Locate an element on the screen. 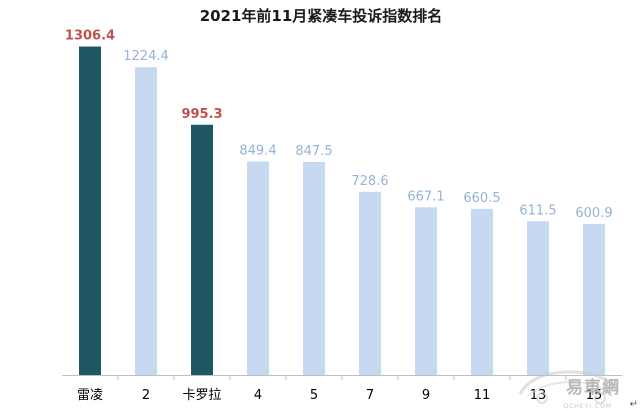 This screenshot has width=642, height=412. value-label-9: 600.9 is located at coordinates (593, 213).